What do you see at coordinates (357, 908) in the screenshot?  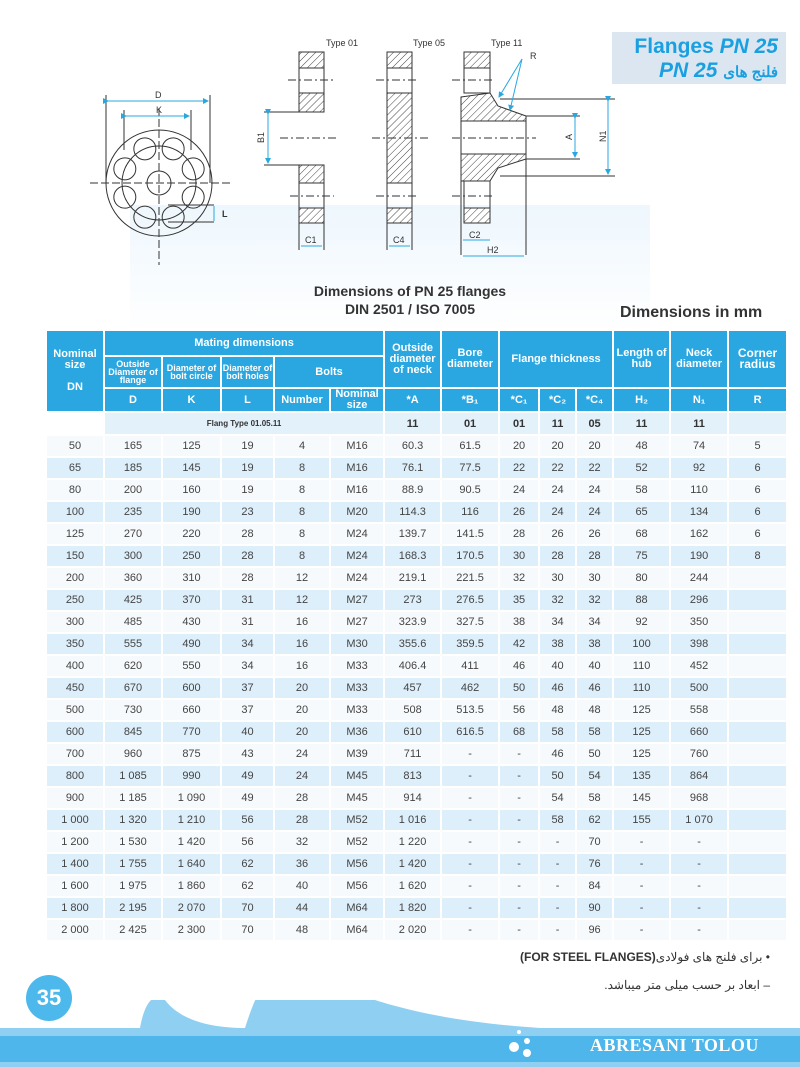 I see `cell-bolt-size: M64` at bounding box center [357, 908].